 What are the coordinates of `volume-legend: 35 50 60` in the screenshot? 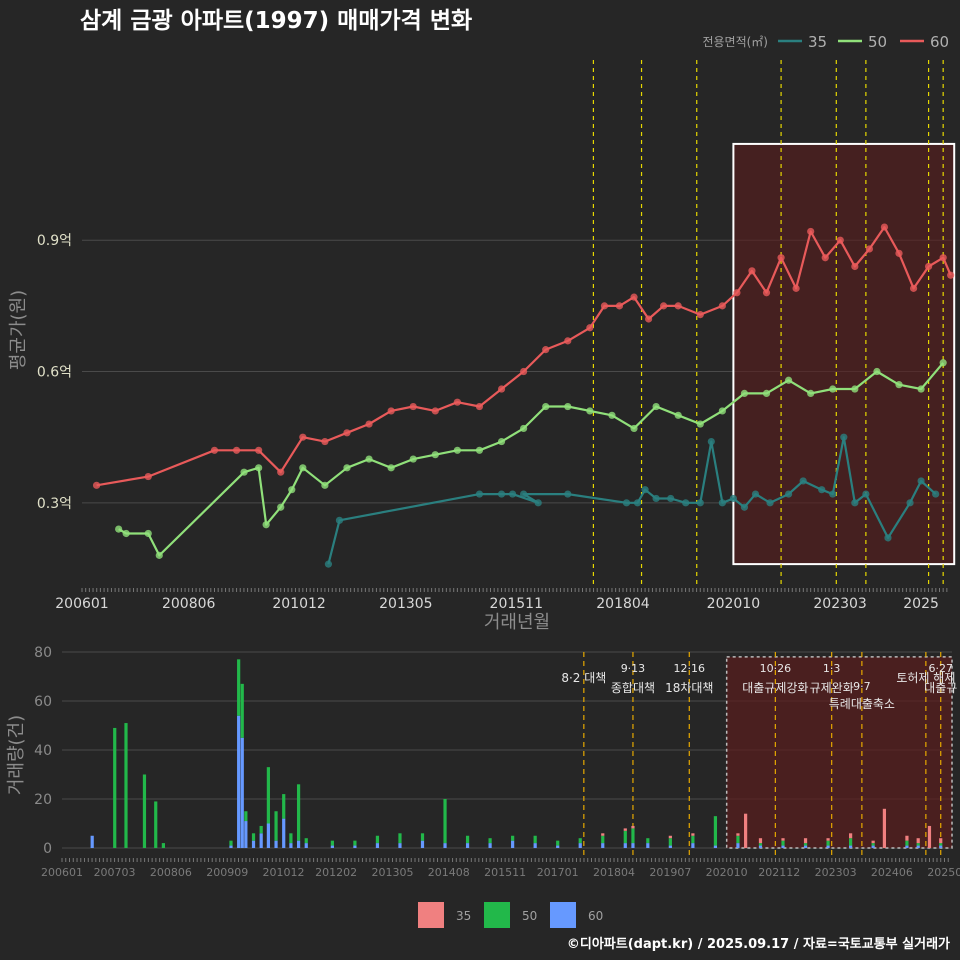 It's located at (510, 915).